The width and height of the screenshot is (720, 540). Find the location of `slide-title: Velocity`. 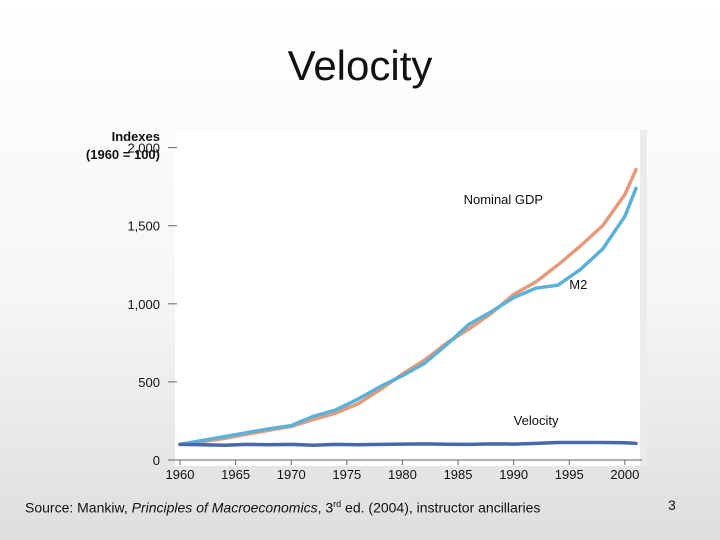

slide-title: Velocity is located at coordinates (360, 65).